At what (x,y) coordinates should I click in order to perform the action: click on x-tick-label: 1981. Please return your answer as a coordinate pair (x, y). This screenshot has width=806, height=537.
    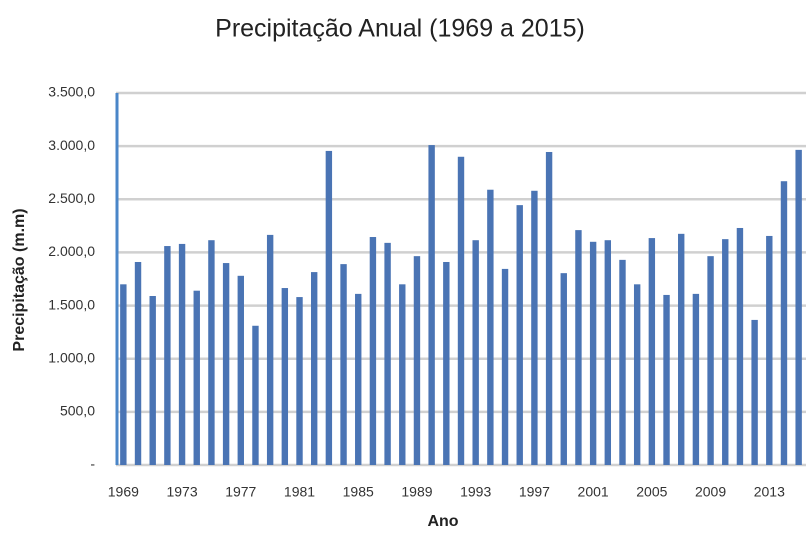
    Looking at the image, I should click on (299, 492).